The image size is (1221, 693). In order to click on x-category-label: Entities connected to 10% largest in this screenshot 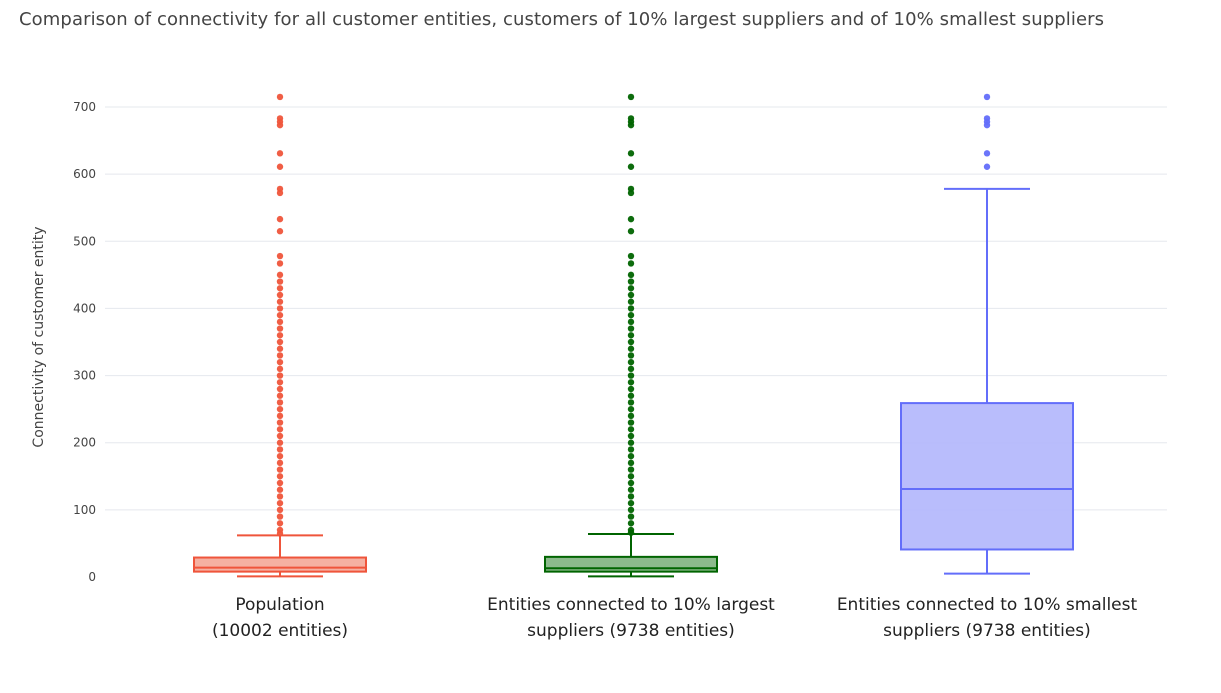, I will do `click(631, 605)`.